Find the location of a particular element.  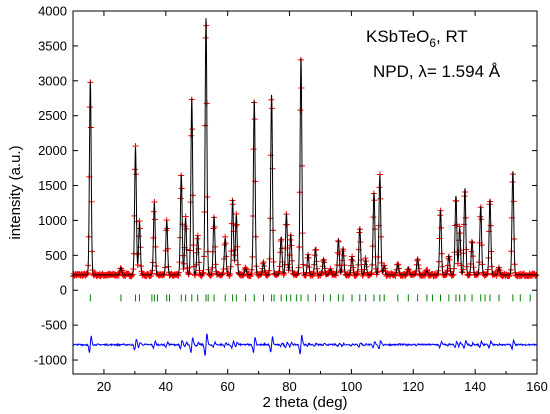

reflection-markers is located at coordinates (310, 298).